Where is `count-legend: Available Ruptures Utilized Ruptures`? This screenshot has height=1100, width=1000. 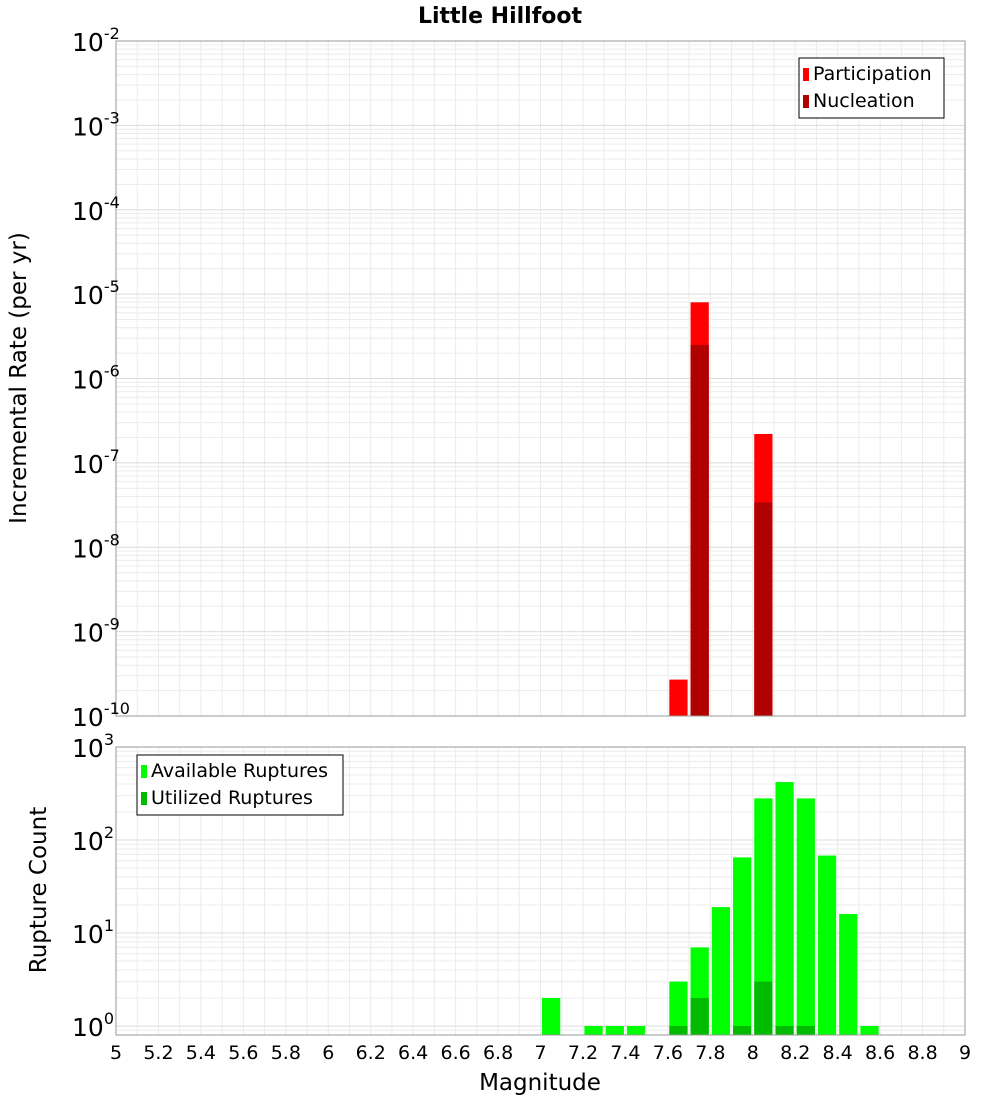
count-legend: Available Ruptures Utilized Ruptures is located at coordinates (240, 785).